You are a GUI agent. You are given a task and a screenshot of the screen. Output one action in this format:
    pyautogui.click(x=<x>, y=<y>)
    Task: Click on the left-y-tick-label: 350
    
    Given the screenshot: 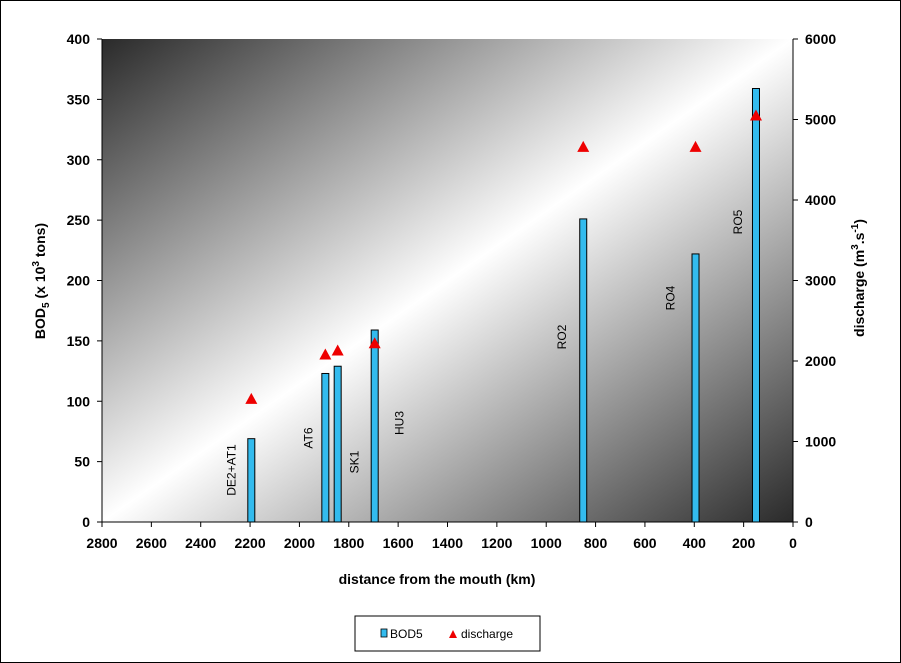 What is the action you would take?
    pyautogui.click(x=79, y=99)
    